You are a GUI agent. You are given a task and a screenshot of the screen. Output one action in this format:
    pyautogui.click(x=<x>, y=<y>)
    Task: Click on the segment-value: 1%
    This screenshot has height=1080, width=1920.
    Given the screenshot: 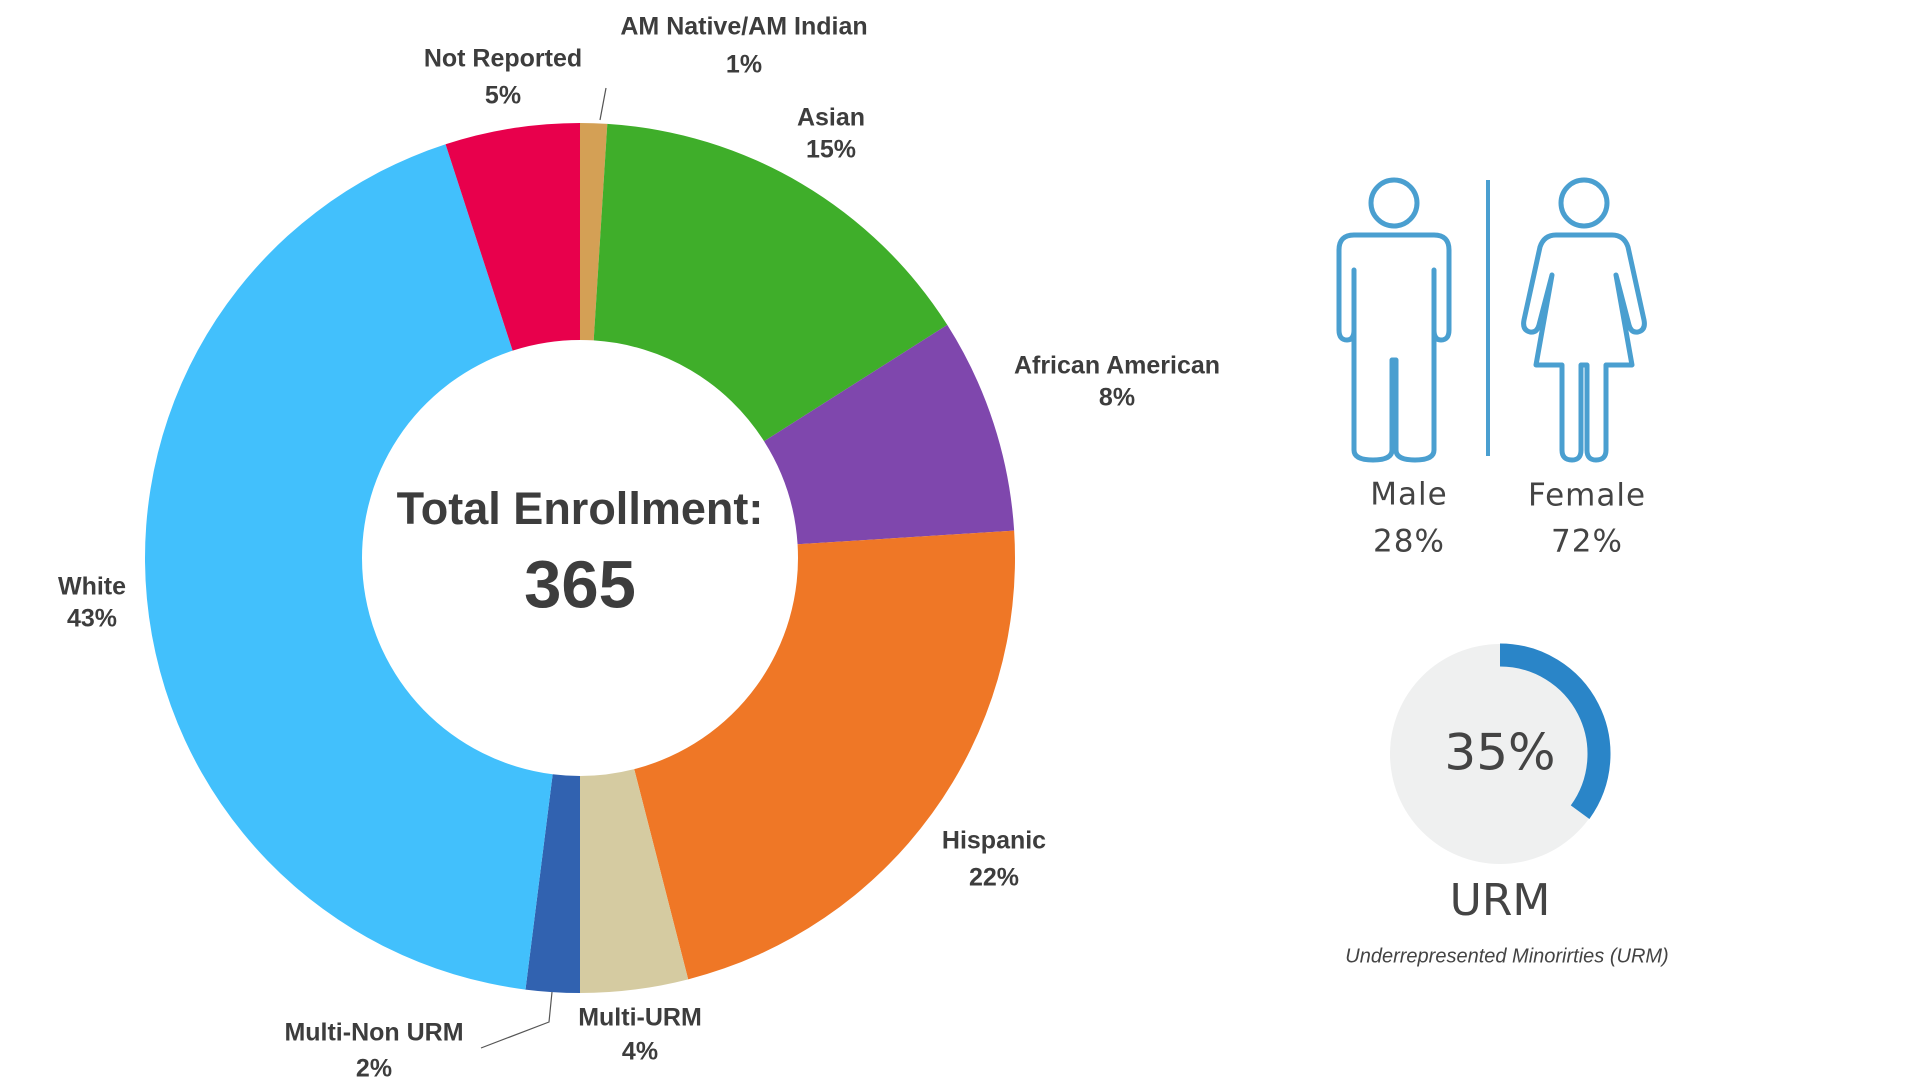 What is the action you would take?
    pyautogui.click(x=744, y=65)
    